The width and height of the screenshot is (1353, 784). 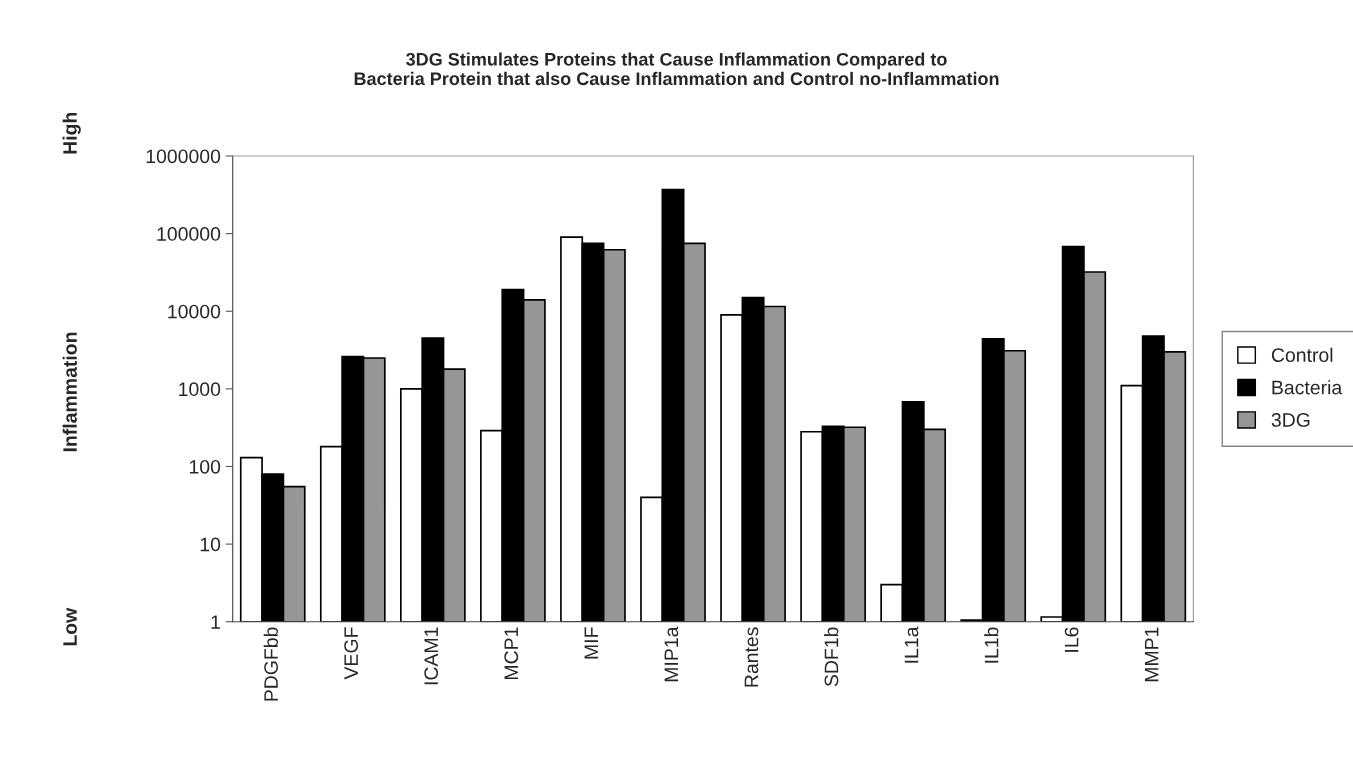 I want to click on legend-label: Bacteria, so click(x=1307, y=387).